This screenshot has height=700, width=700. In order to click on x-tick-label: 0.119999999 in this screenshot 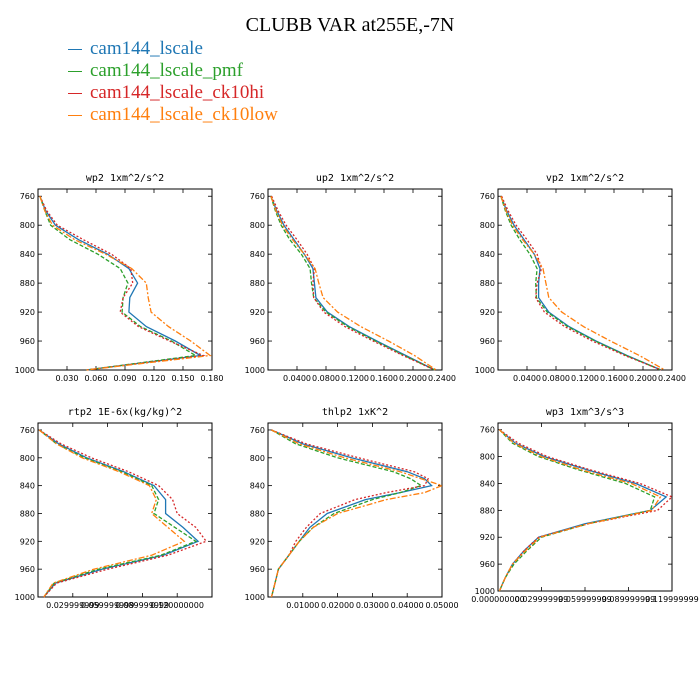, I will do `click(671, 599)`.